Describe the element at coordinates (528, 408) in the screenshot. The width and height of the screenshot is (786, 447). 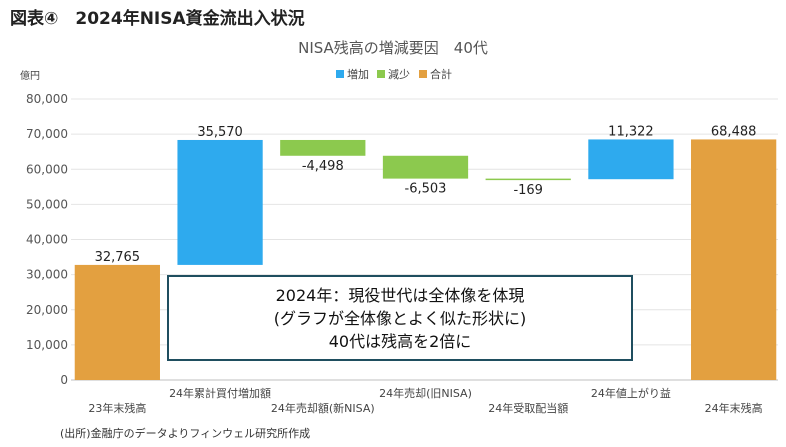
I see `category-label: 24年受取配当額` at that location.